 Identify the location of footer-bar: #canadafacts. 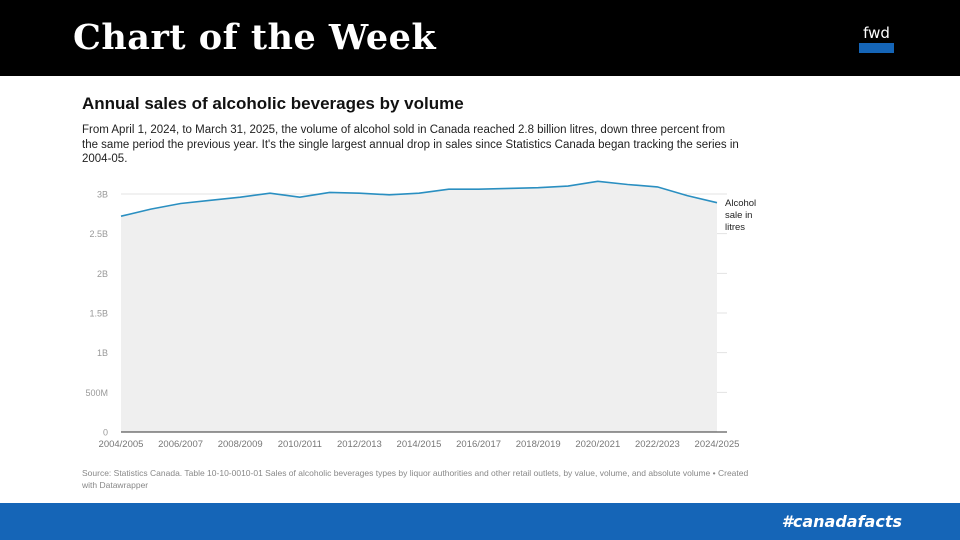
(480, 521).